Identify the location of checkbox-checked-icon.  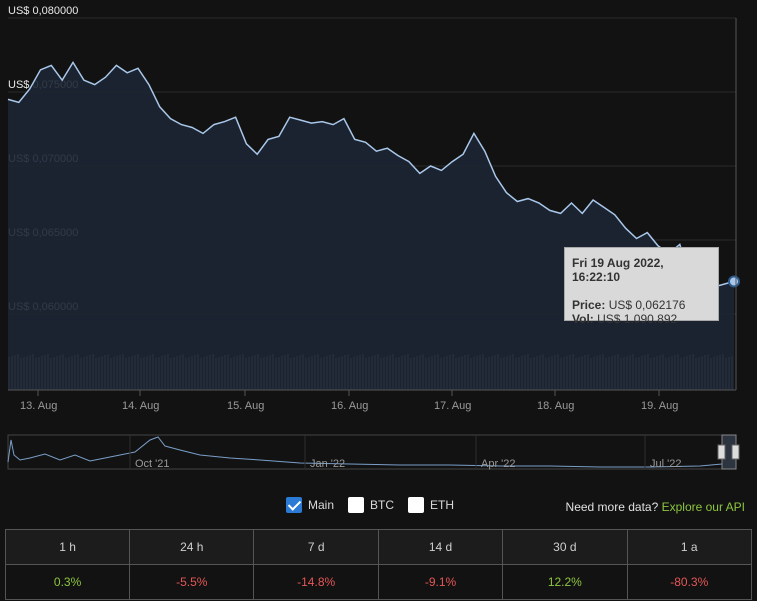
(294, 505).